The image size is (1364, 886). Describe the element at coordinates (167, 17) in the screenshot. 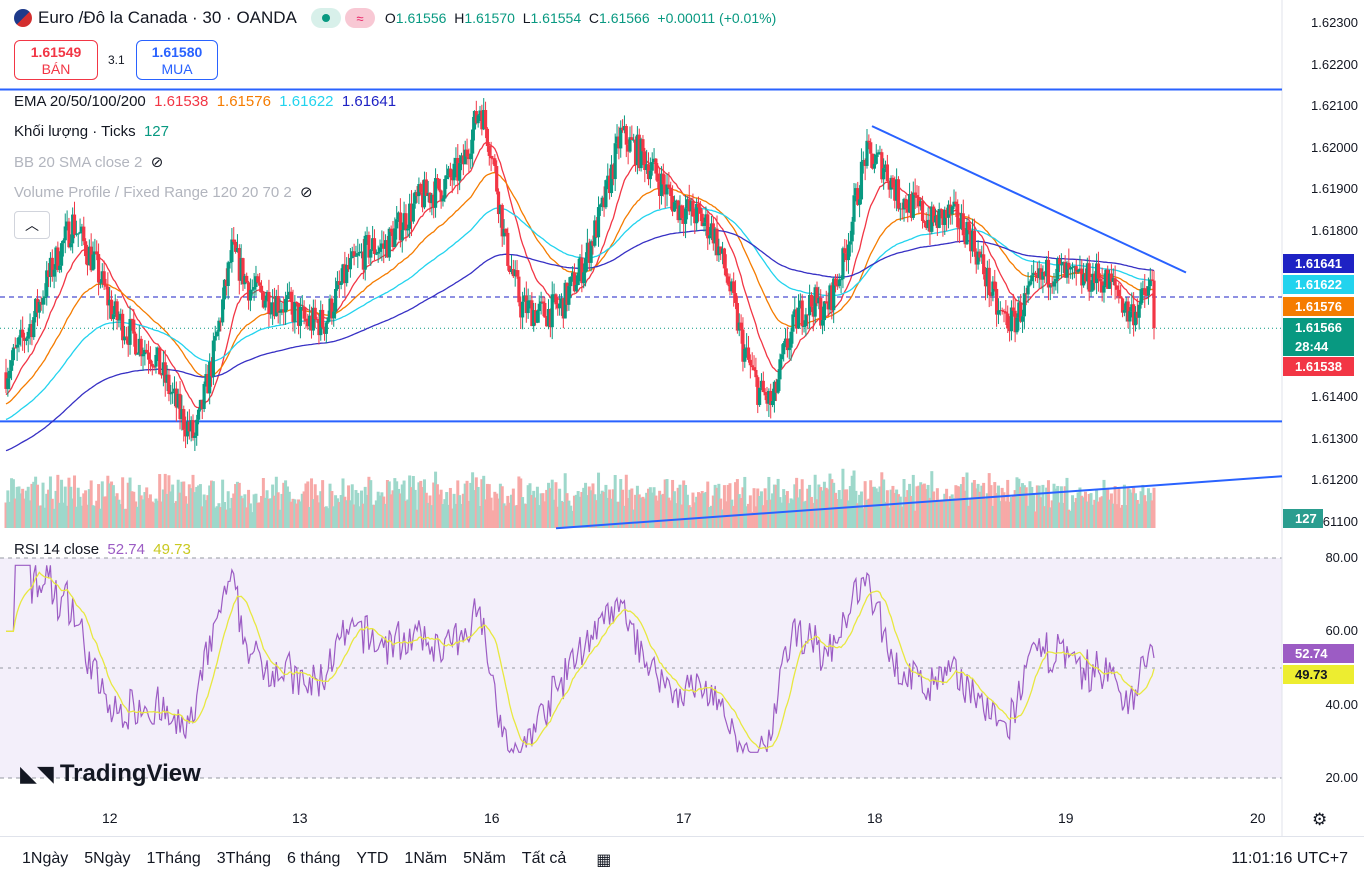

I see `symbol-title: Euro /Đô la Canada · 30 · OANDA` at that location.